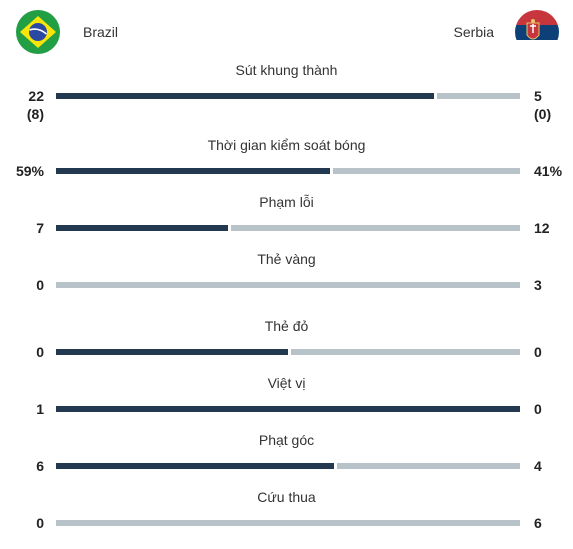 The width and height of the screenshot is (573, 549). I want to click on away-stat-value: 5, so click(538, 96).